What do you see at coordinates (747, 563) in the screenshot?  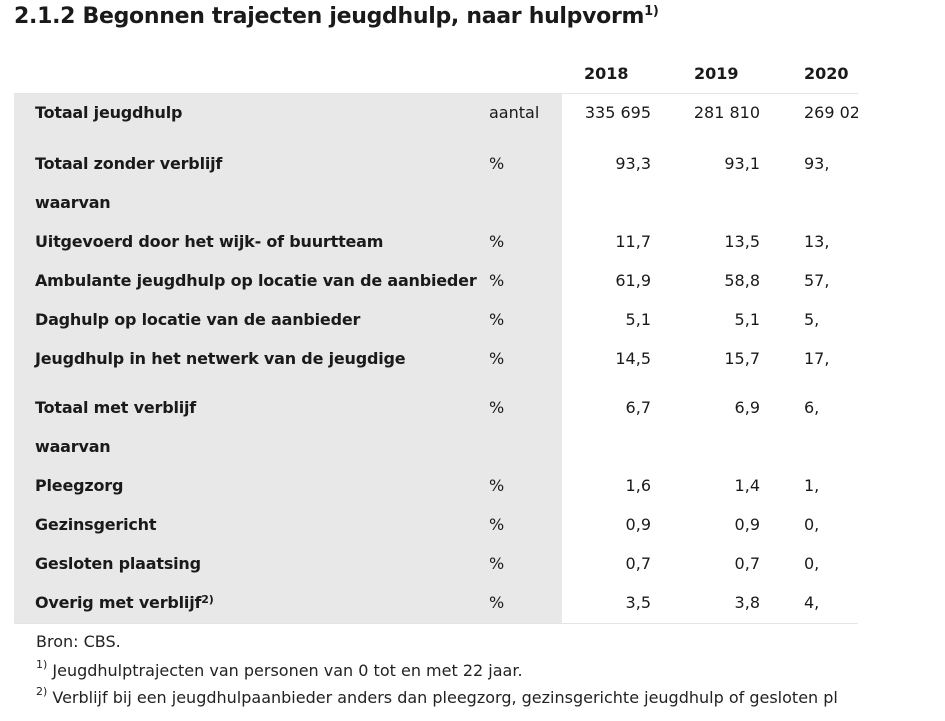 I see `value-cell-2019: 0,7` at bounding box center [747, 563].